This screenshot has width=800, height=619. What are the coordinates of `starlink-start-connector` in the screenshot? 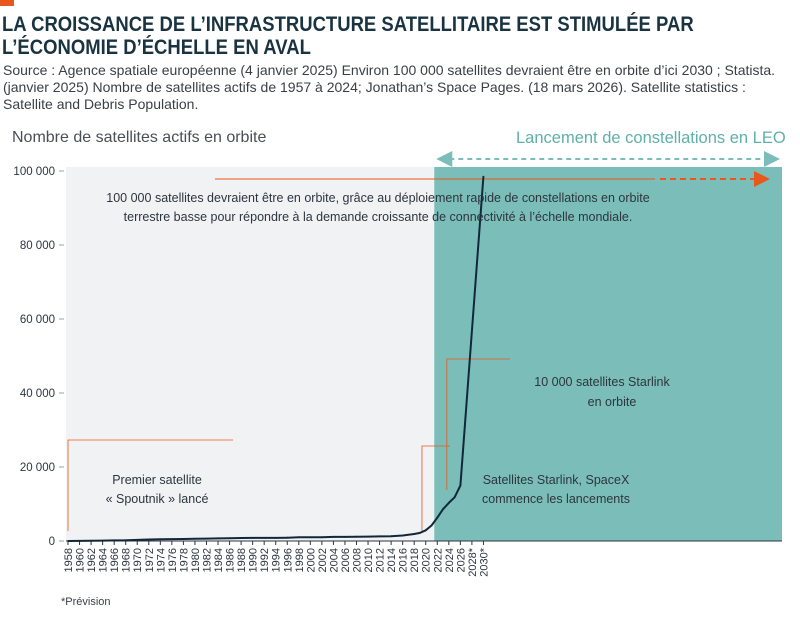 It's located at (435, 488).